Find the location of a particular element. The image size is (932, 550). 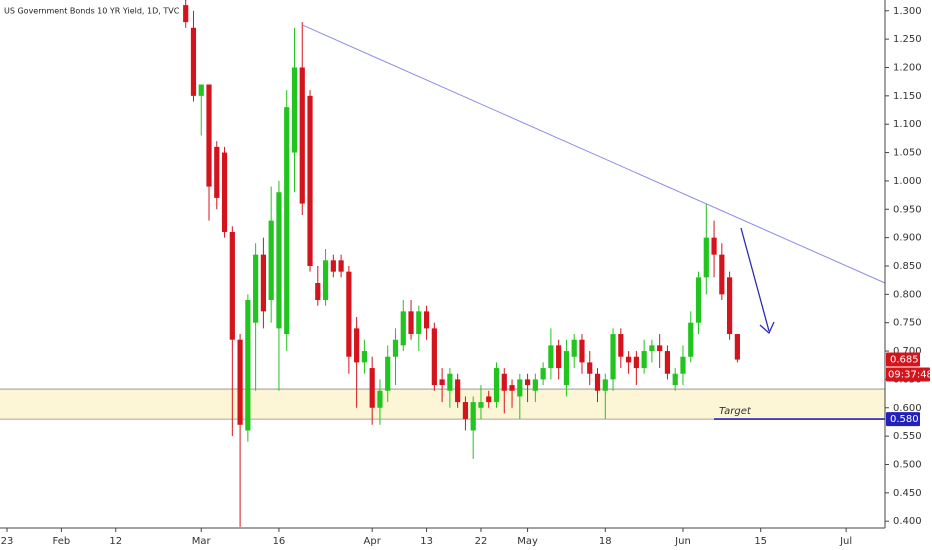

y-tick-label: 0.700 is located at coordinates (907, 351).